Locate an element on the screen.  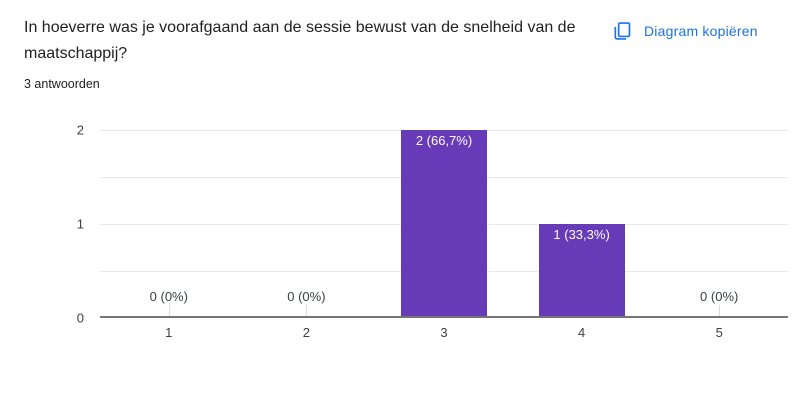
bar-category-3: 2 (66,7%) is located at coordinates (444, 224).